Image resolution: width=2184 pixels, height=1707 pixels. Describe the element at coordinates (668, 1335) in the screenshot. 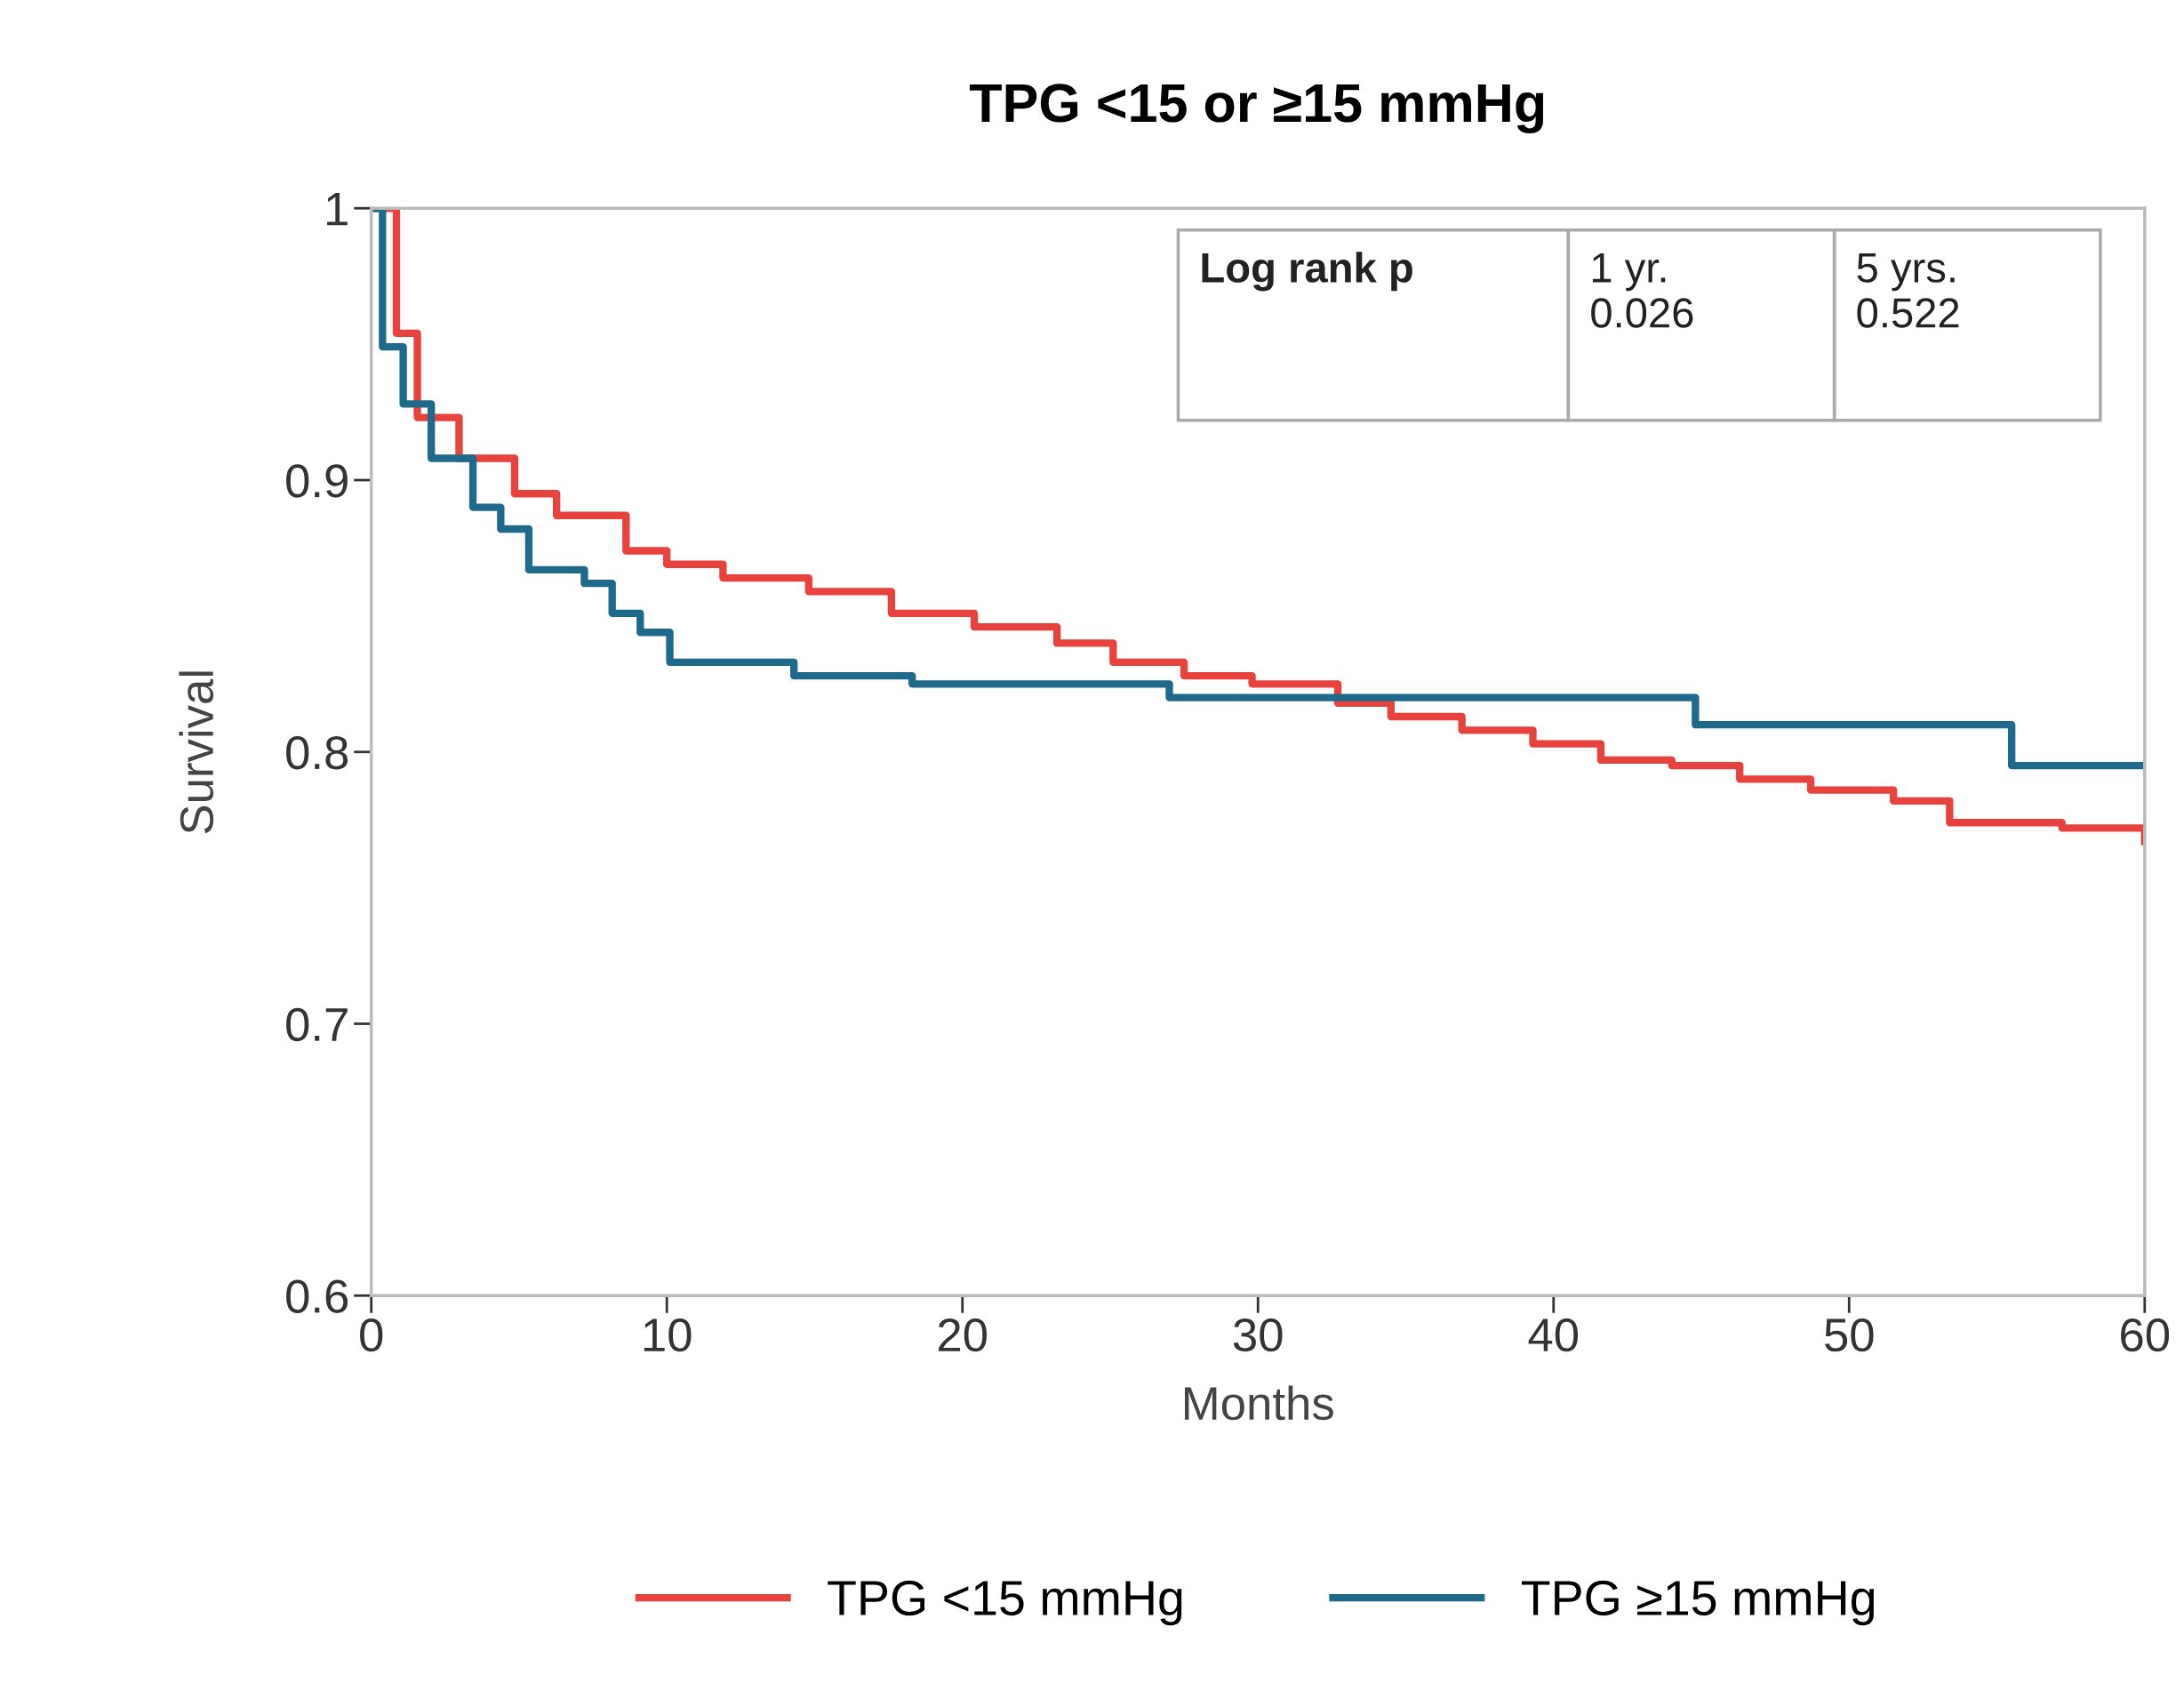

I see `x-tick-label: 10` at that location.